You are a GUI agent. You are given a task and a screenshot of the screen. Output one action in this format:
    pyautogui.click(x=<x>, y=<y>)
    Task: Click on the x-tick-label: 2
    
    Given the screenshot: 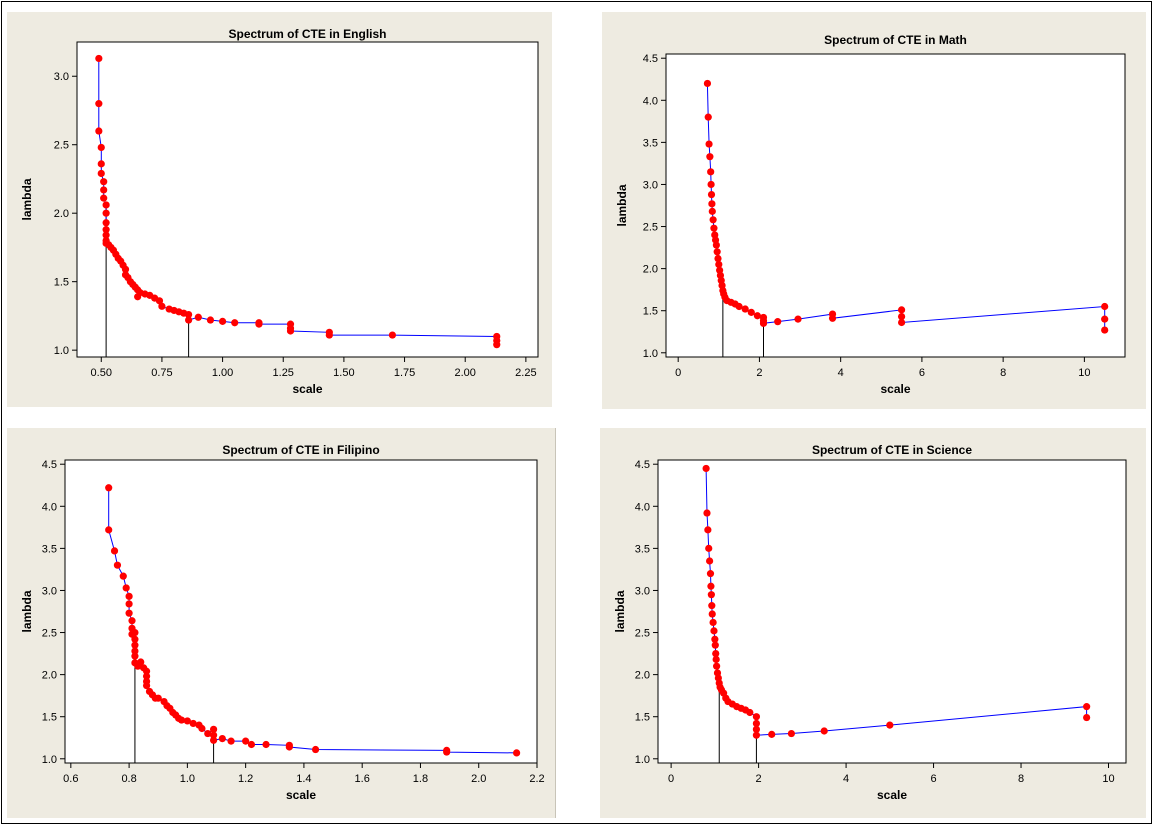 What is the action you would take?
    pyautogui.click(x=759, y=779)
    